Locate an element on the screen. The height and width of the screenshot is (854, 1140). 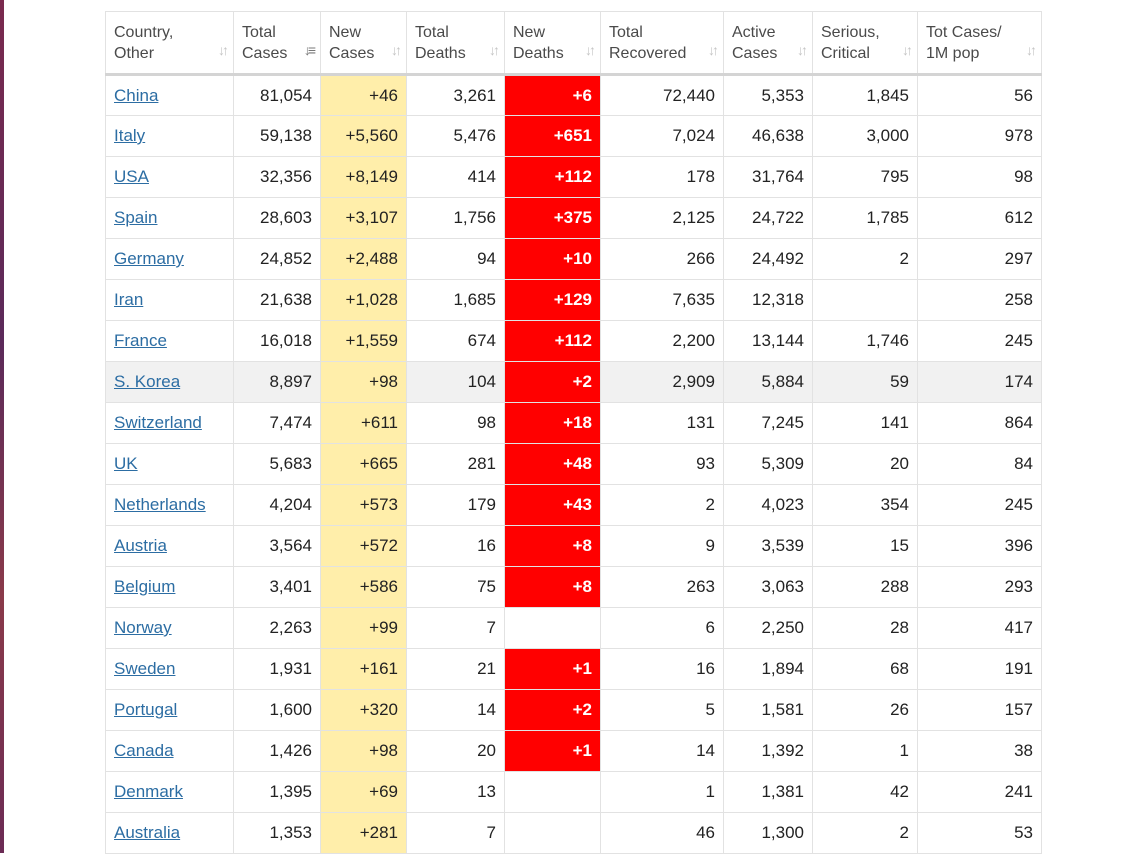
cell-total-cases: 1,426 is located at coordinates (277, 751).